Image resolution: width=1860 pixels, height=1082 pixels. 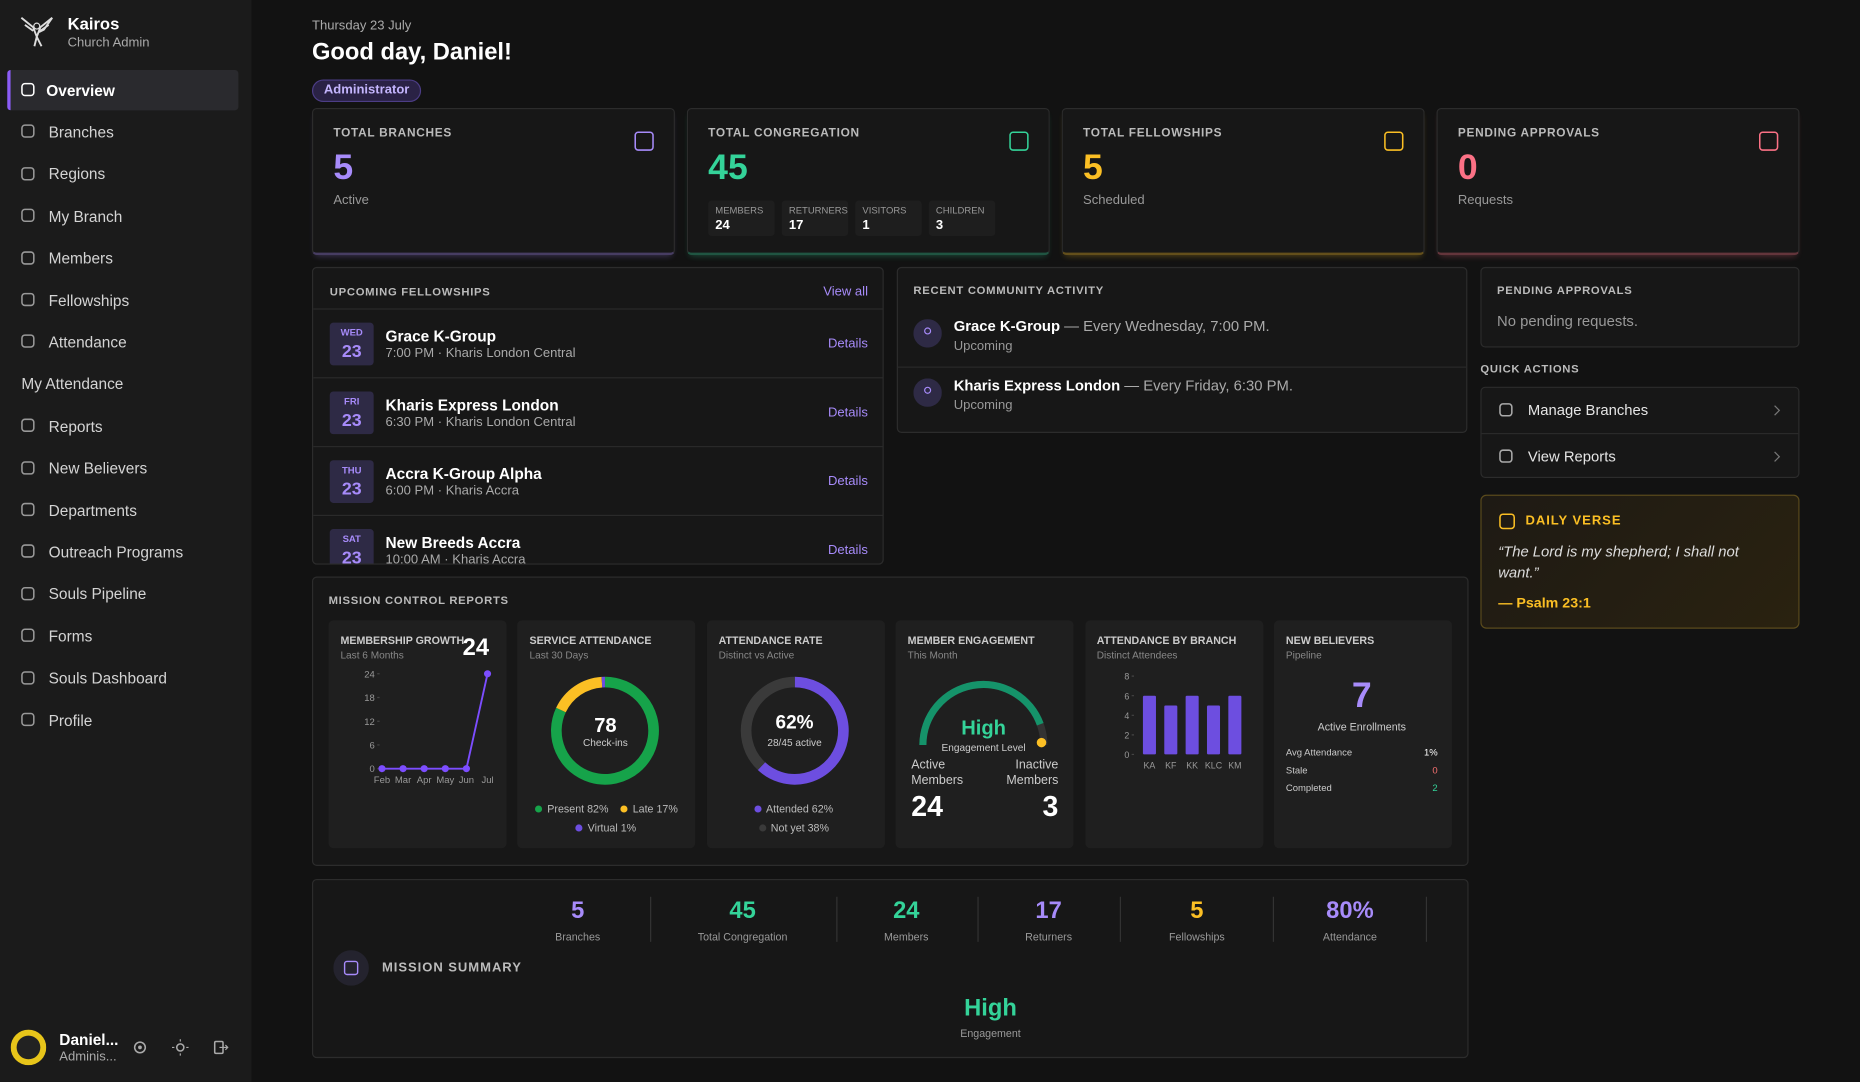 I want to click on legend-value: 1%, so click(x=628, y=828).